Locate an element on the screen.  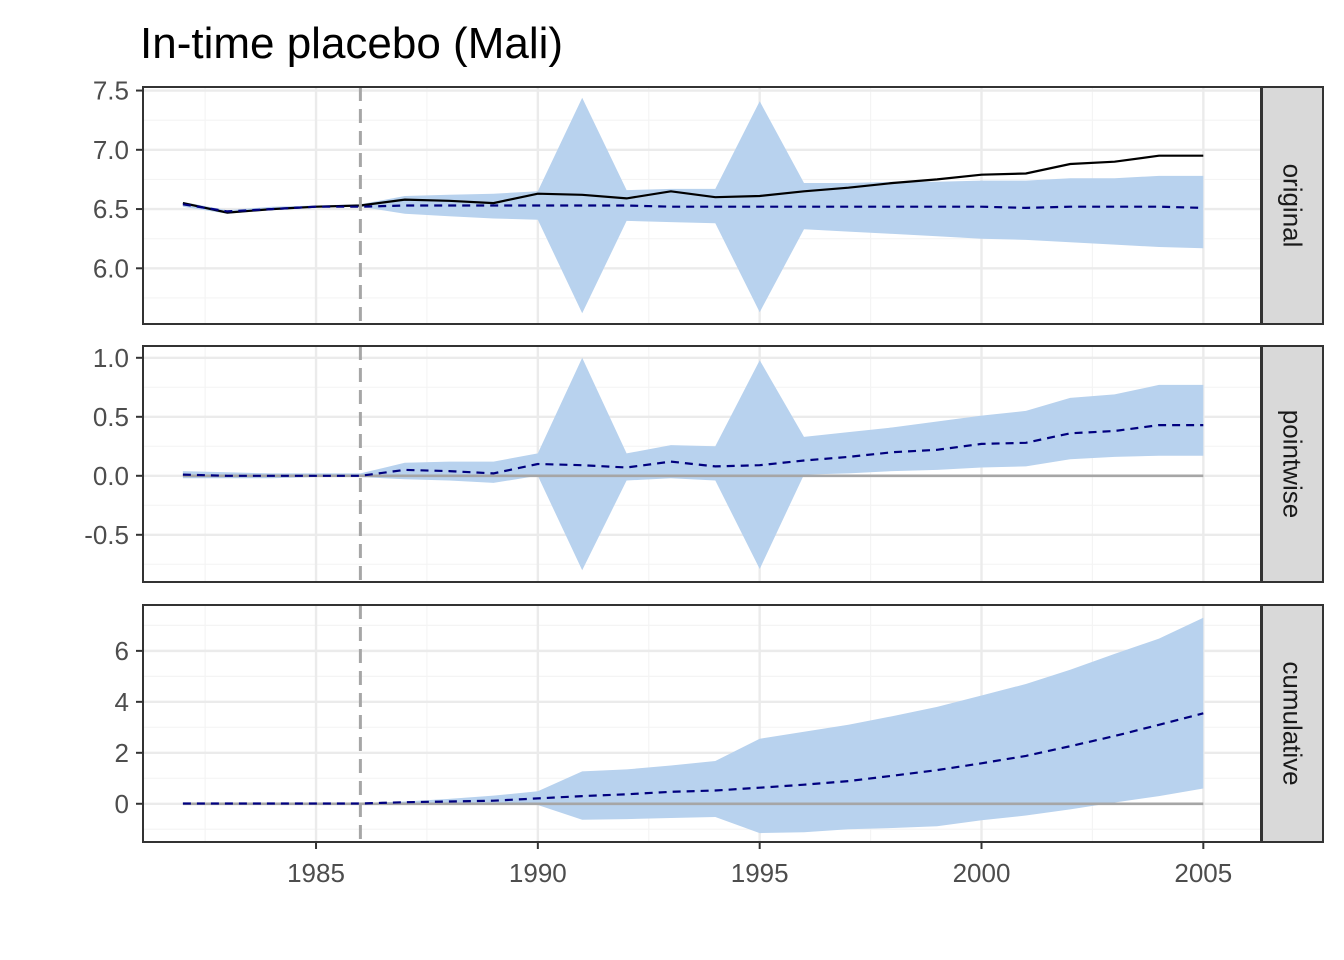
y-tick-label: 0.0 is located at coordinates (111, 476).